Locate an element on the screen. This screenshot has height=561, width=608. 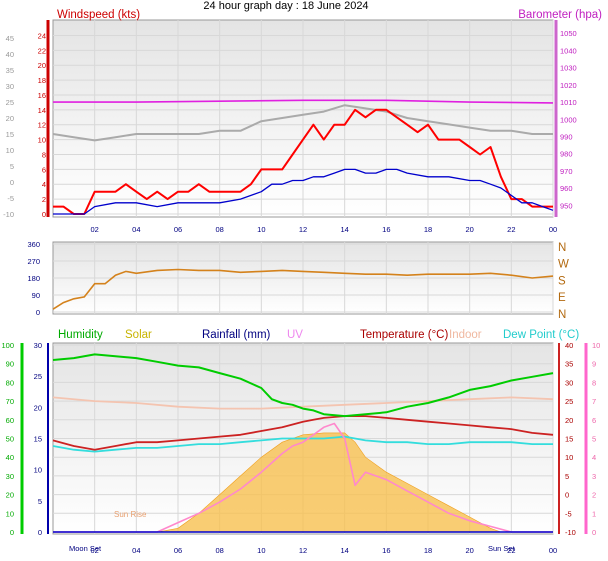
windspeed-tick: 18 is located at coordinates (42, 80).